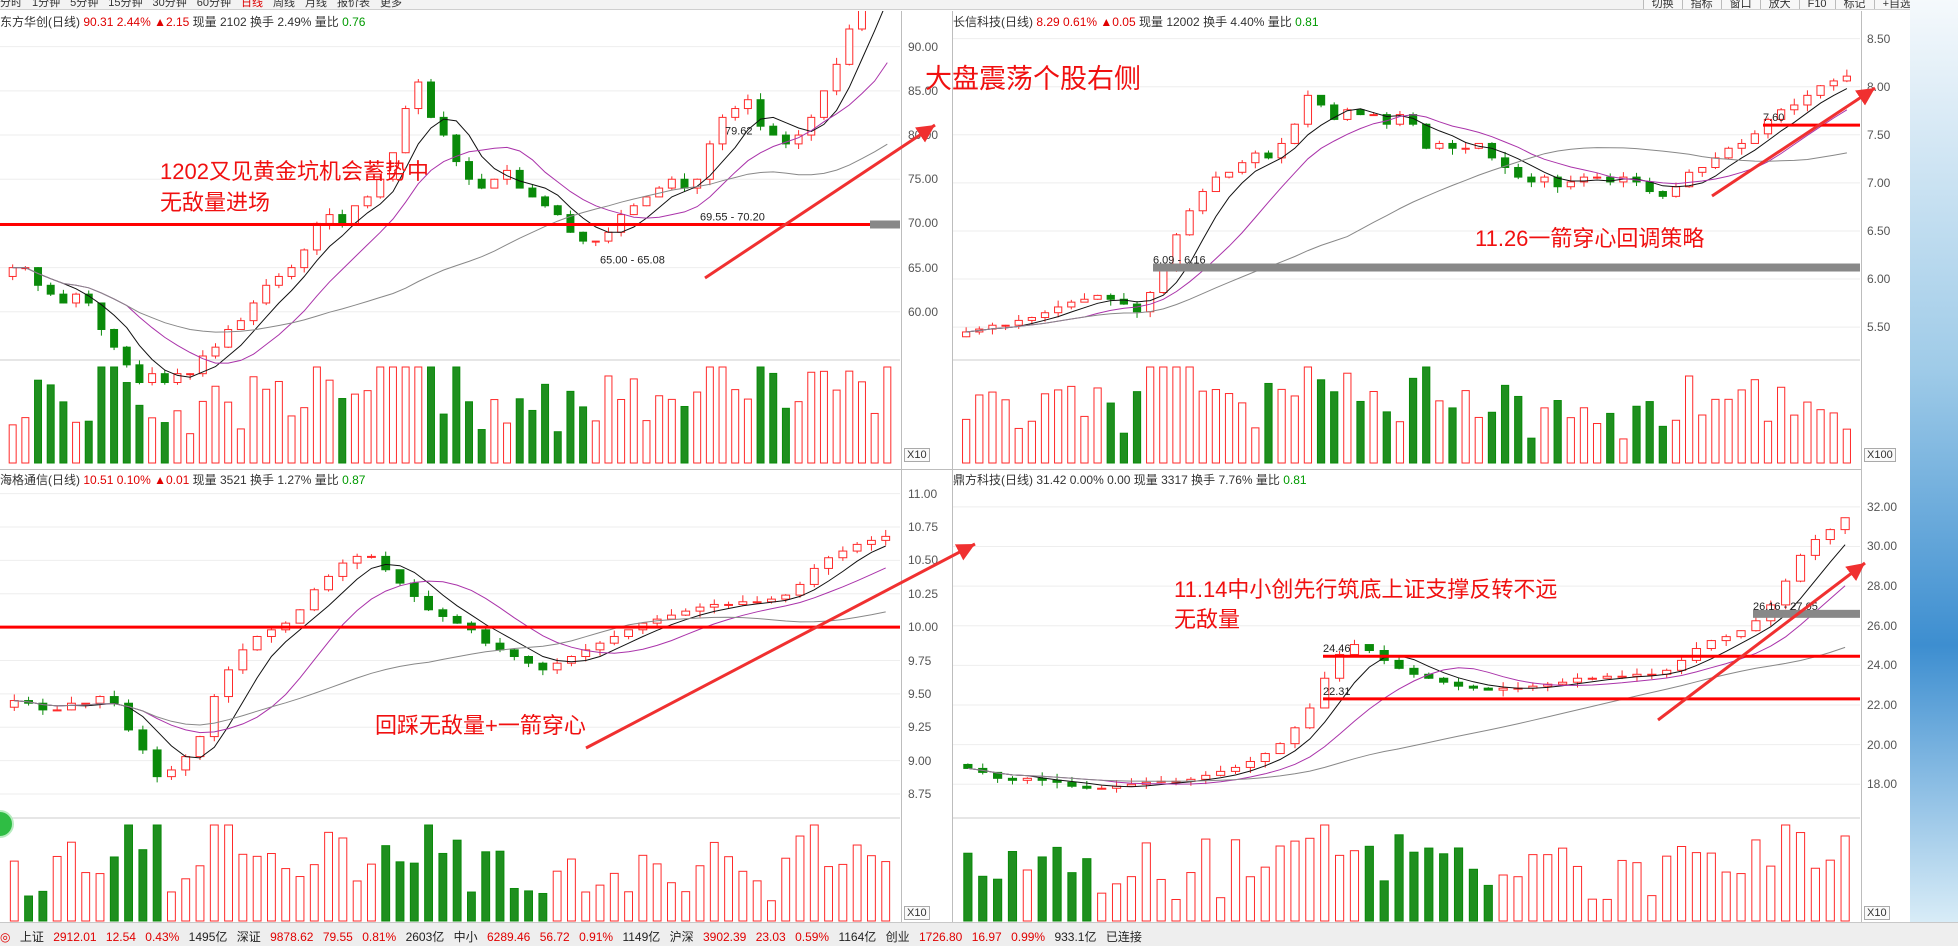 Image resolution: width=1958 pixels, height=946 pixels. Describe the element at coordinates (1740, 4) in the screenshot. I see `toolbar-button: 窗口` at that location.